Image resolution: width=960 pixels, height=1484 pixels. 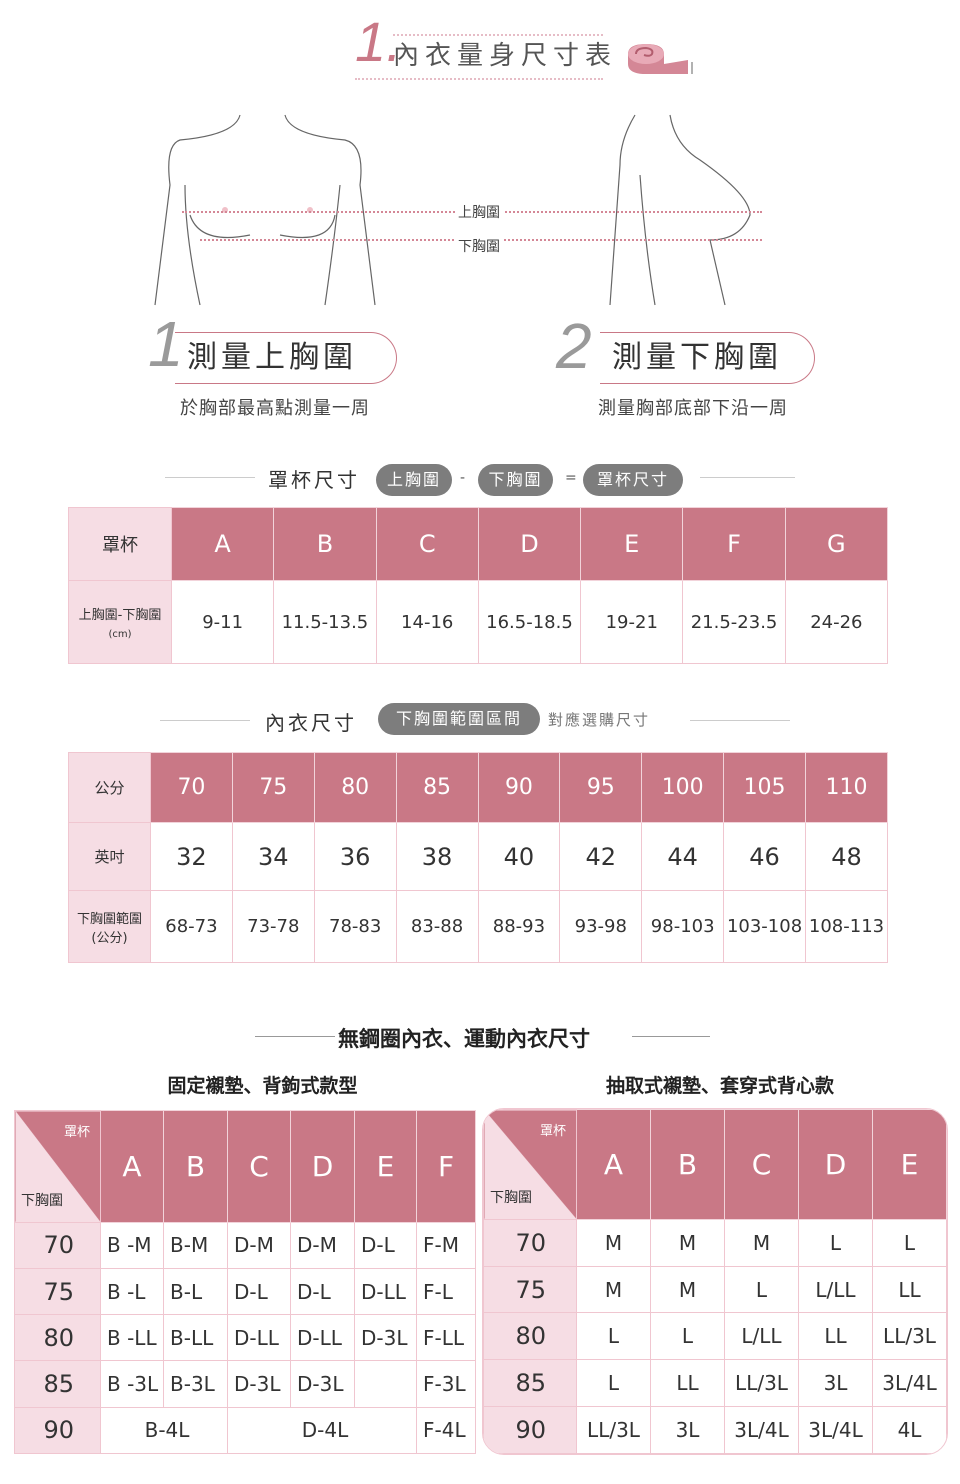 I want to click on cup-range-cell: 16.5-18.5, so click(x=529, y=622).